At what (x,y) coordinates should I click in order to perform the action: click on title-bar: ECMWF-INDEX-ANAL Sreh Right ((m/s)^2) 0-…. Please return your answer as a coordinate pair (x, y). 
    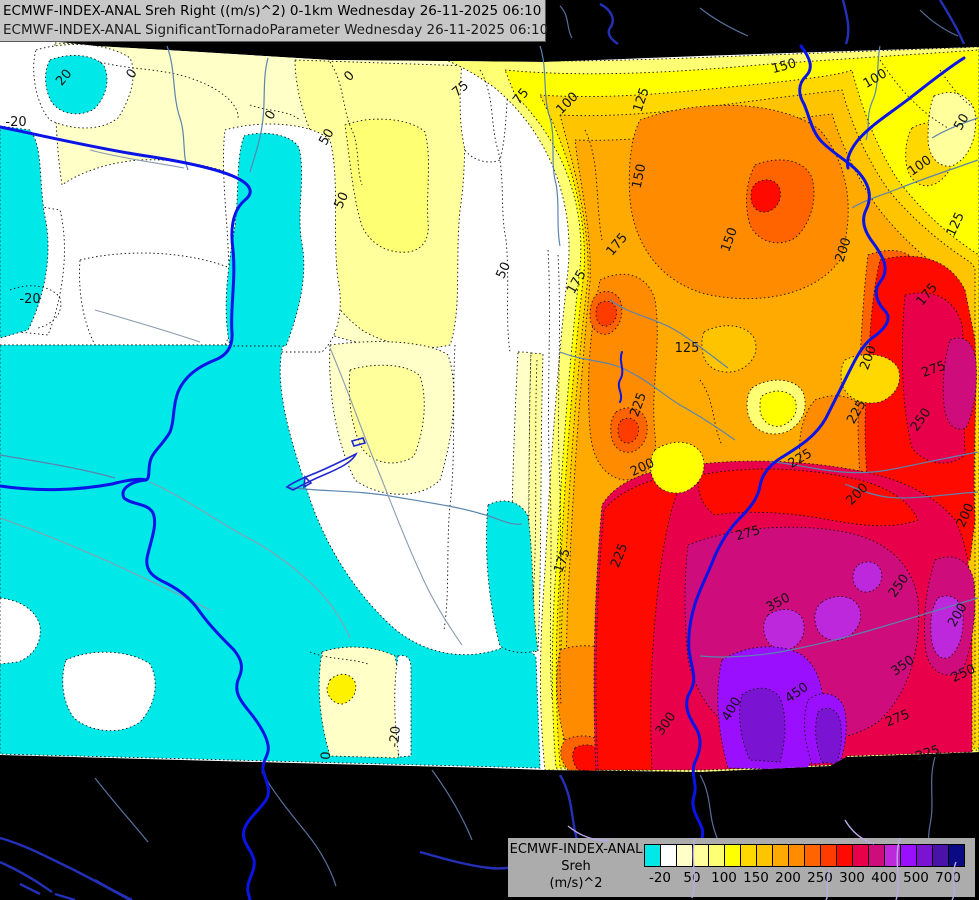
    Looking at the image, I should click on (274, 21).